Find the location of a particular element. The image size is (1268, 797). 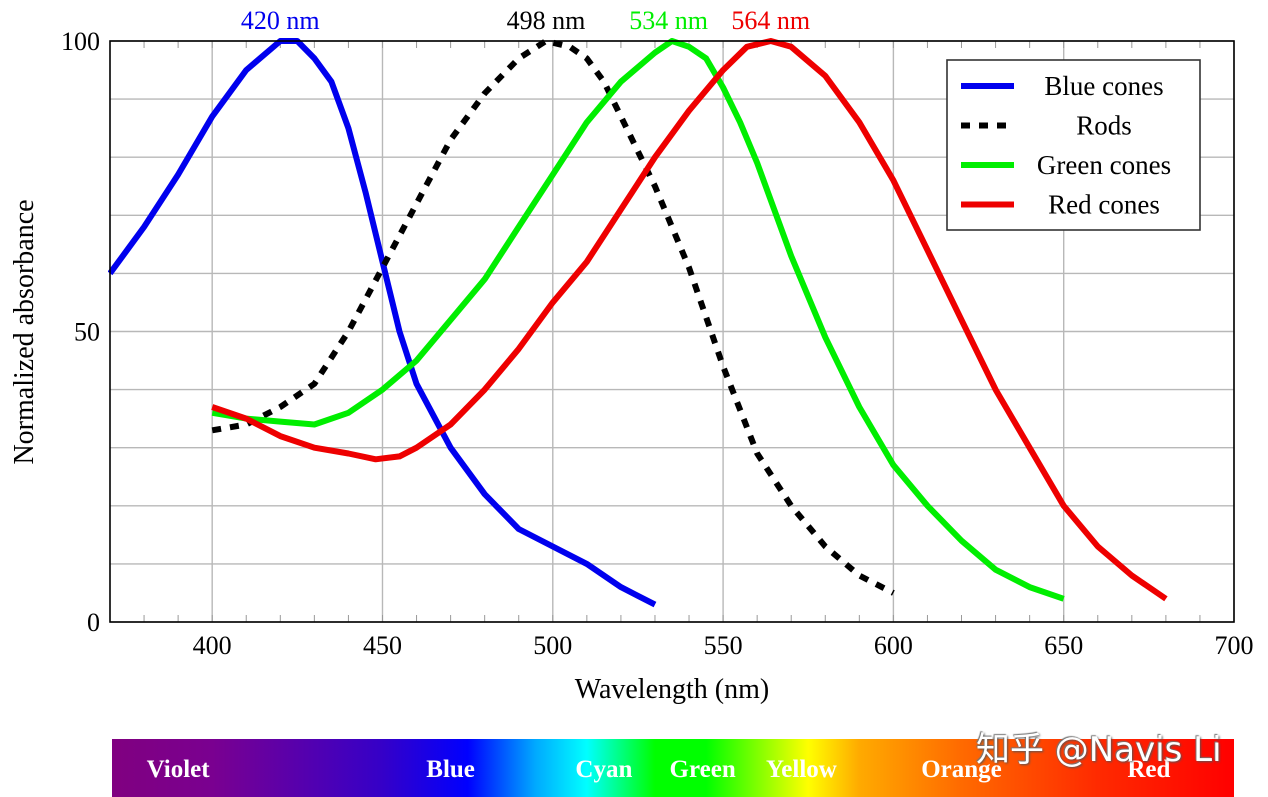

y-tick-label: 50 is located at coordinates (87, 332).